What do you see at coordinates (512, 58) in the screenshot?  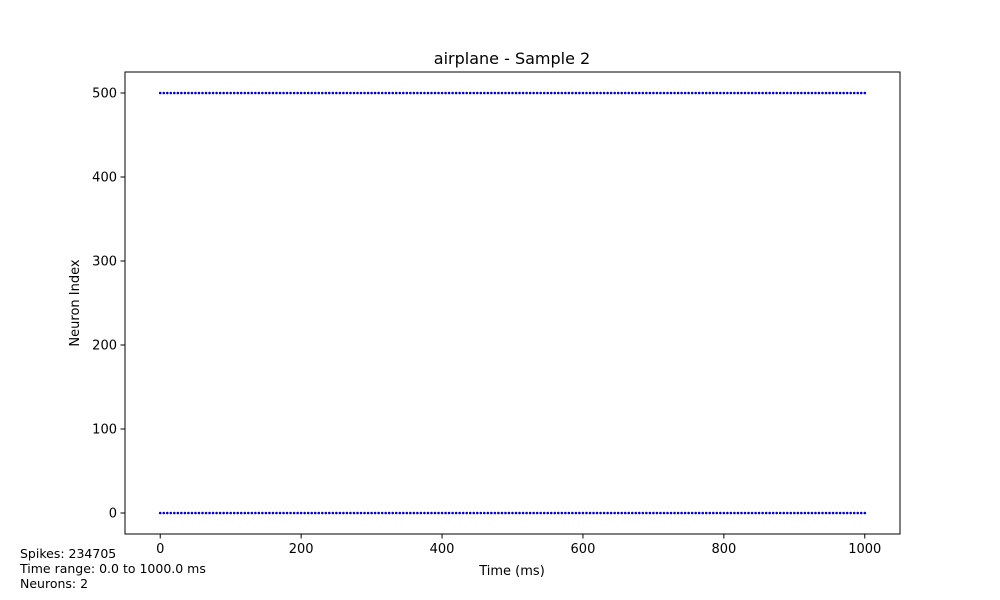 I see `chart-title: airplane - Sample 2` at bounding box center [512, 58].